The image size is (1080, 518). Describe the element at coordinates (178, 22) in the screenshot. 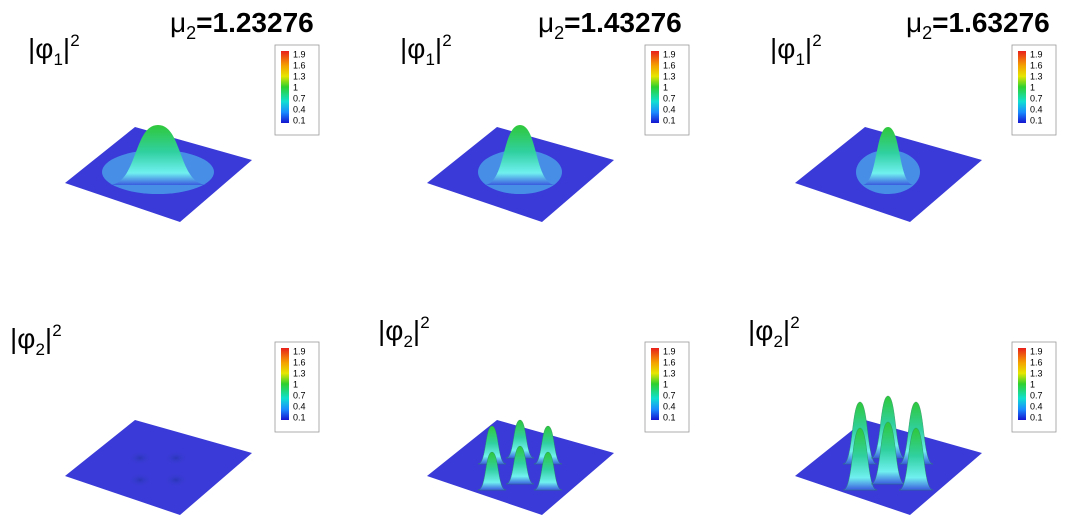

I see `title-symbol: μ` at that location.